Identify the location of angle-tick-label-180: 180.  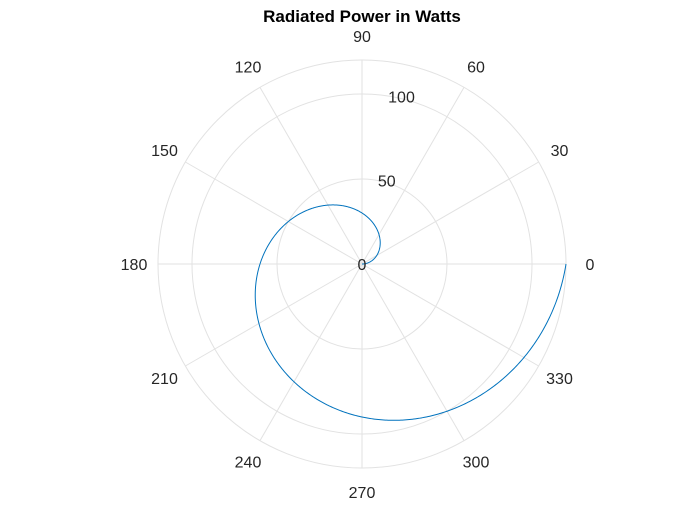
(134, 265).